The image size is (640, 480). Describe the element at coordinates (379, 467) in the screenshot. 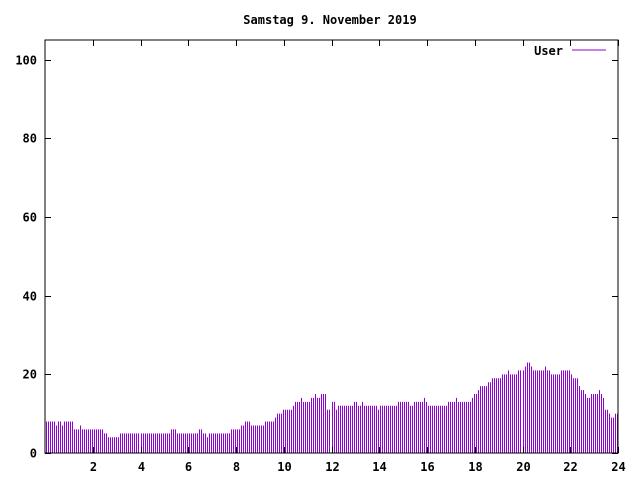

I see `x-tick-label: 14` at that location.